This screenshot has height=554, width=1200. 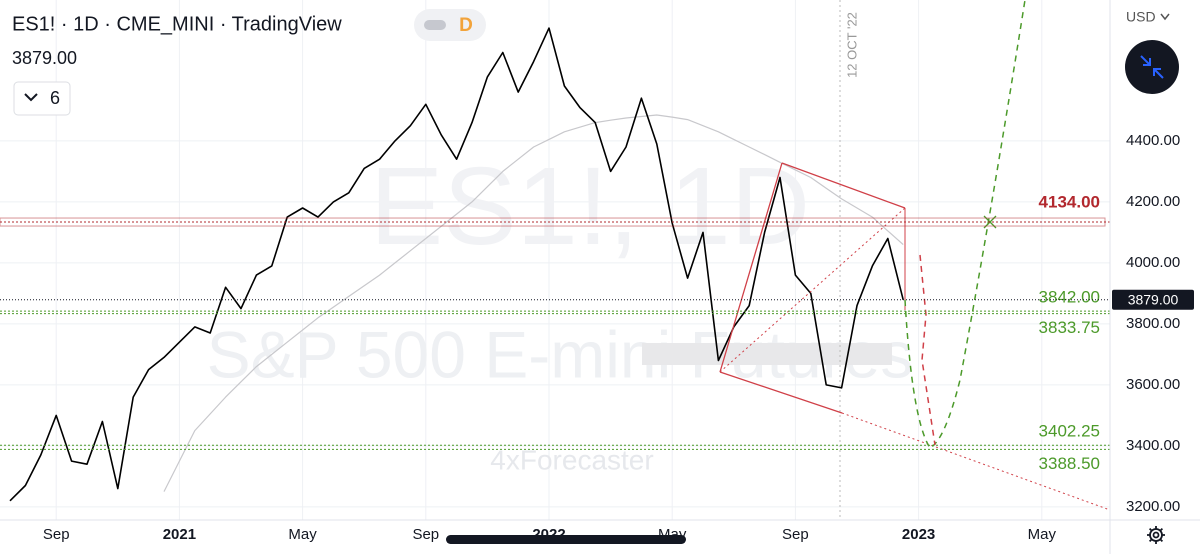 I want to click on last-price: 3879.00, so click(x=44, y=58).